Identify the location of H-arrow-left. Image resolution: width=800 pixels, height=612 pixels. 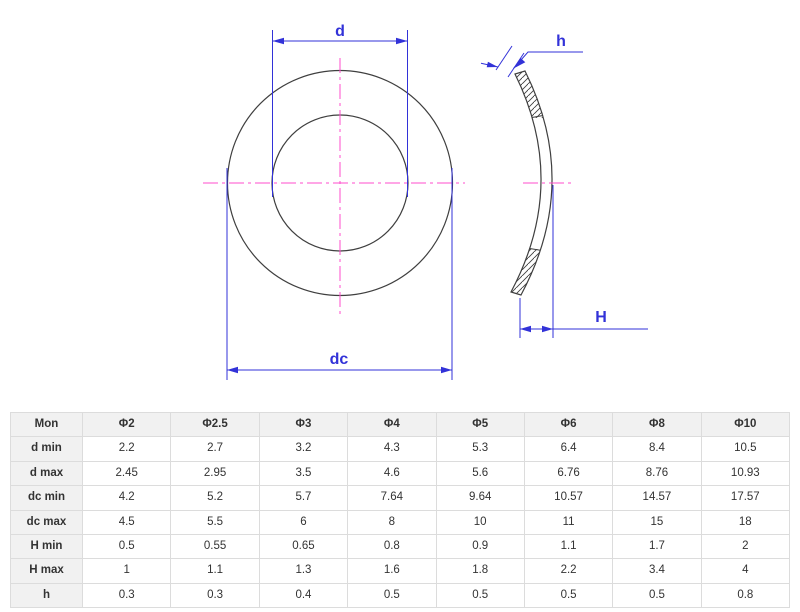
(525, 329).